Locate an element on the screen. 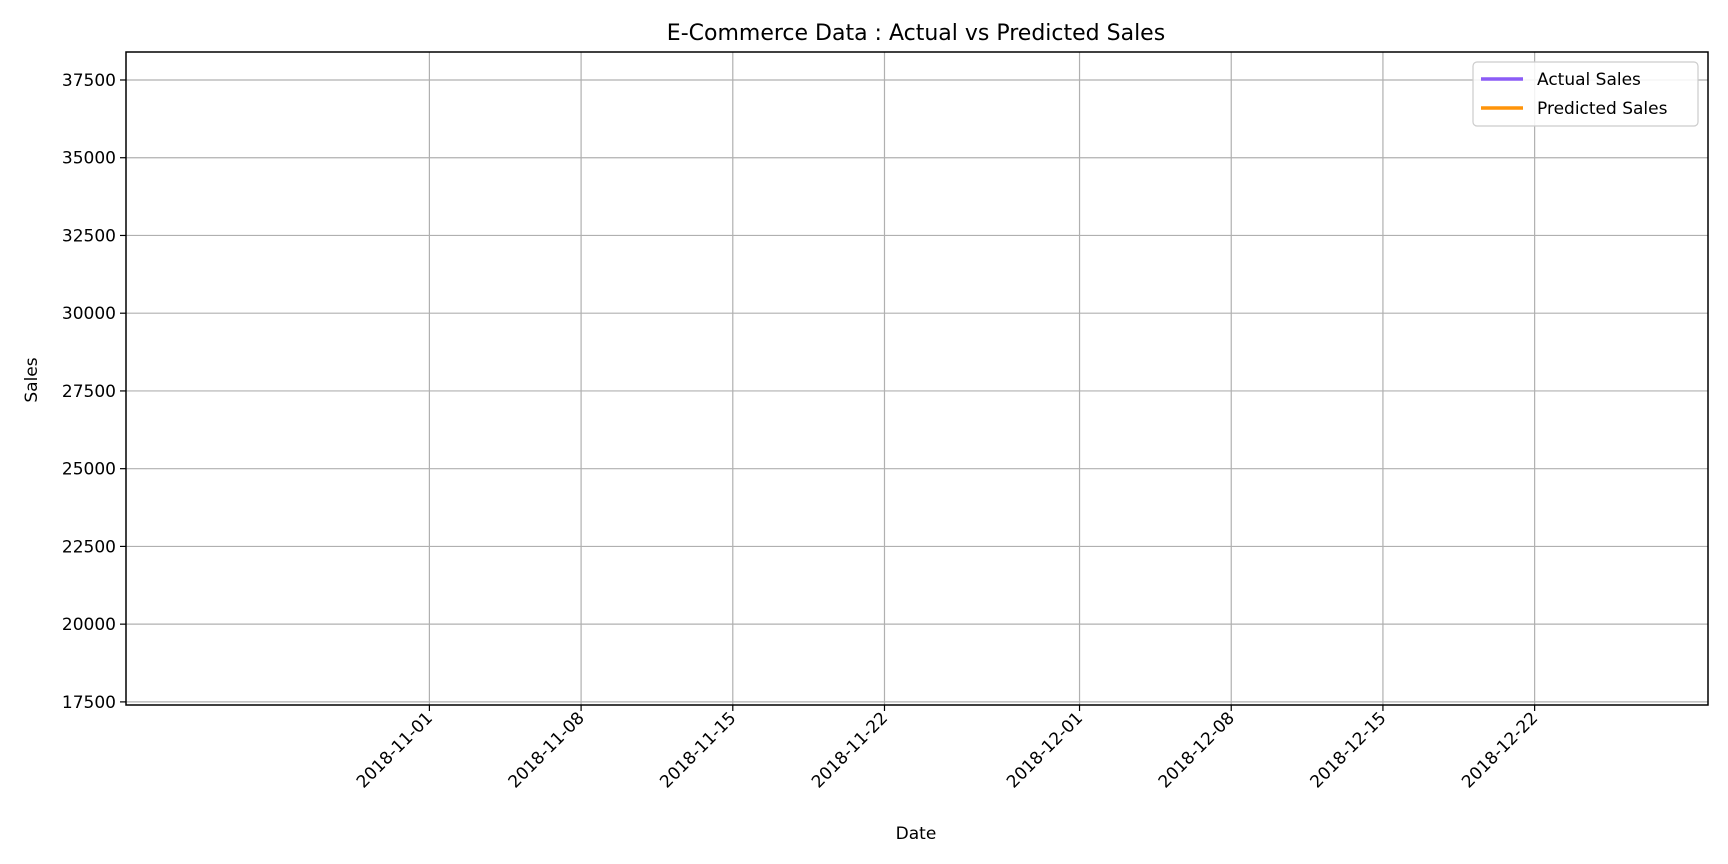  y-tick-label: 20000 is located at coordinates (89, 625).